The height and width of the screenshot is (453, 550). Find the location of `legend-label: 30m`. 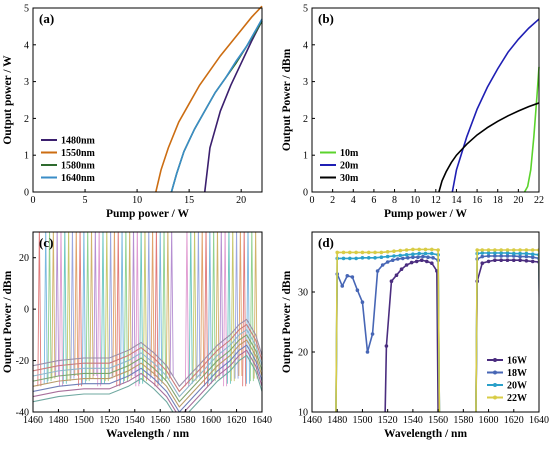

legend-label: 30m is located at coordinates (349, 178).